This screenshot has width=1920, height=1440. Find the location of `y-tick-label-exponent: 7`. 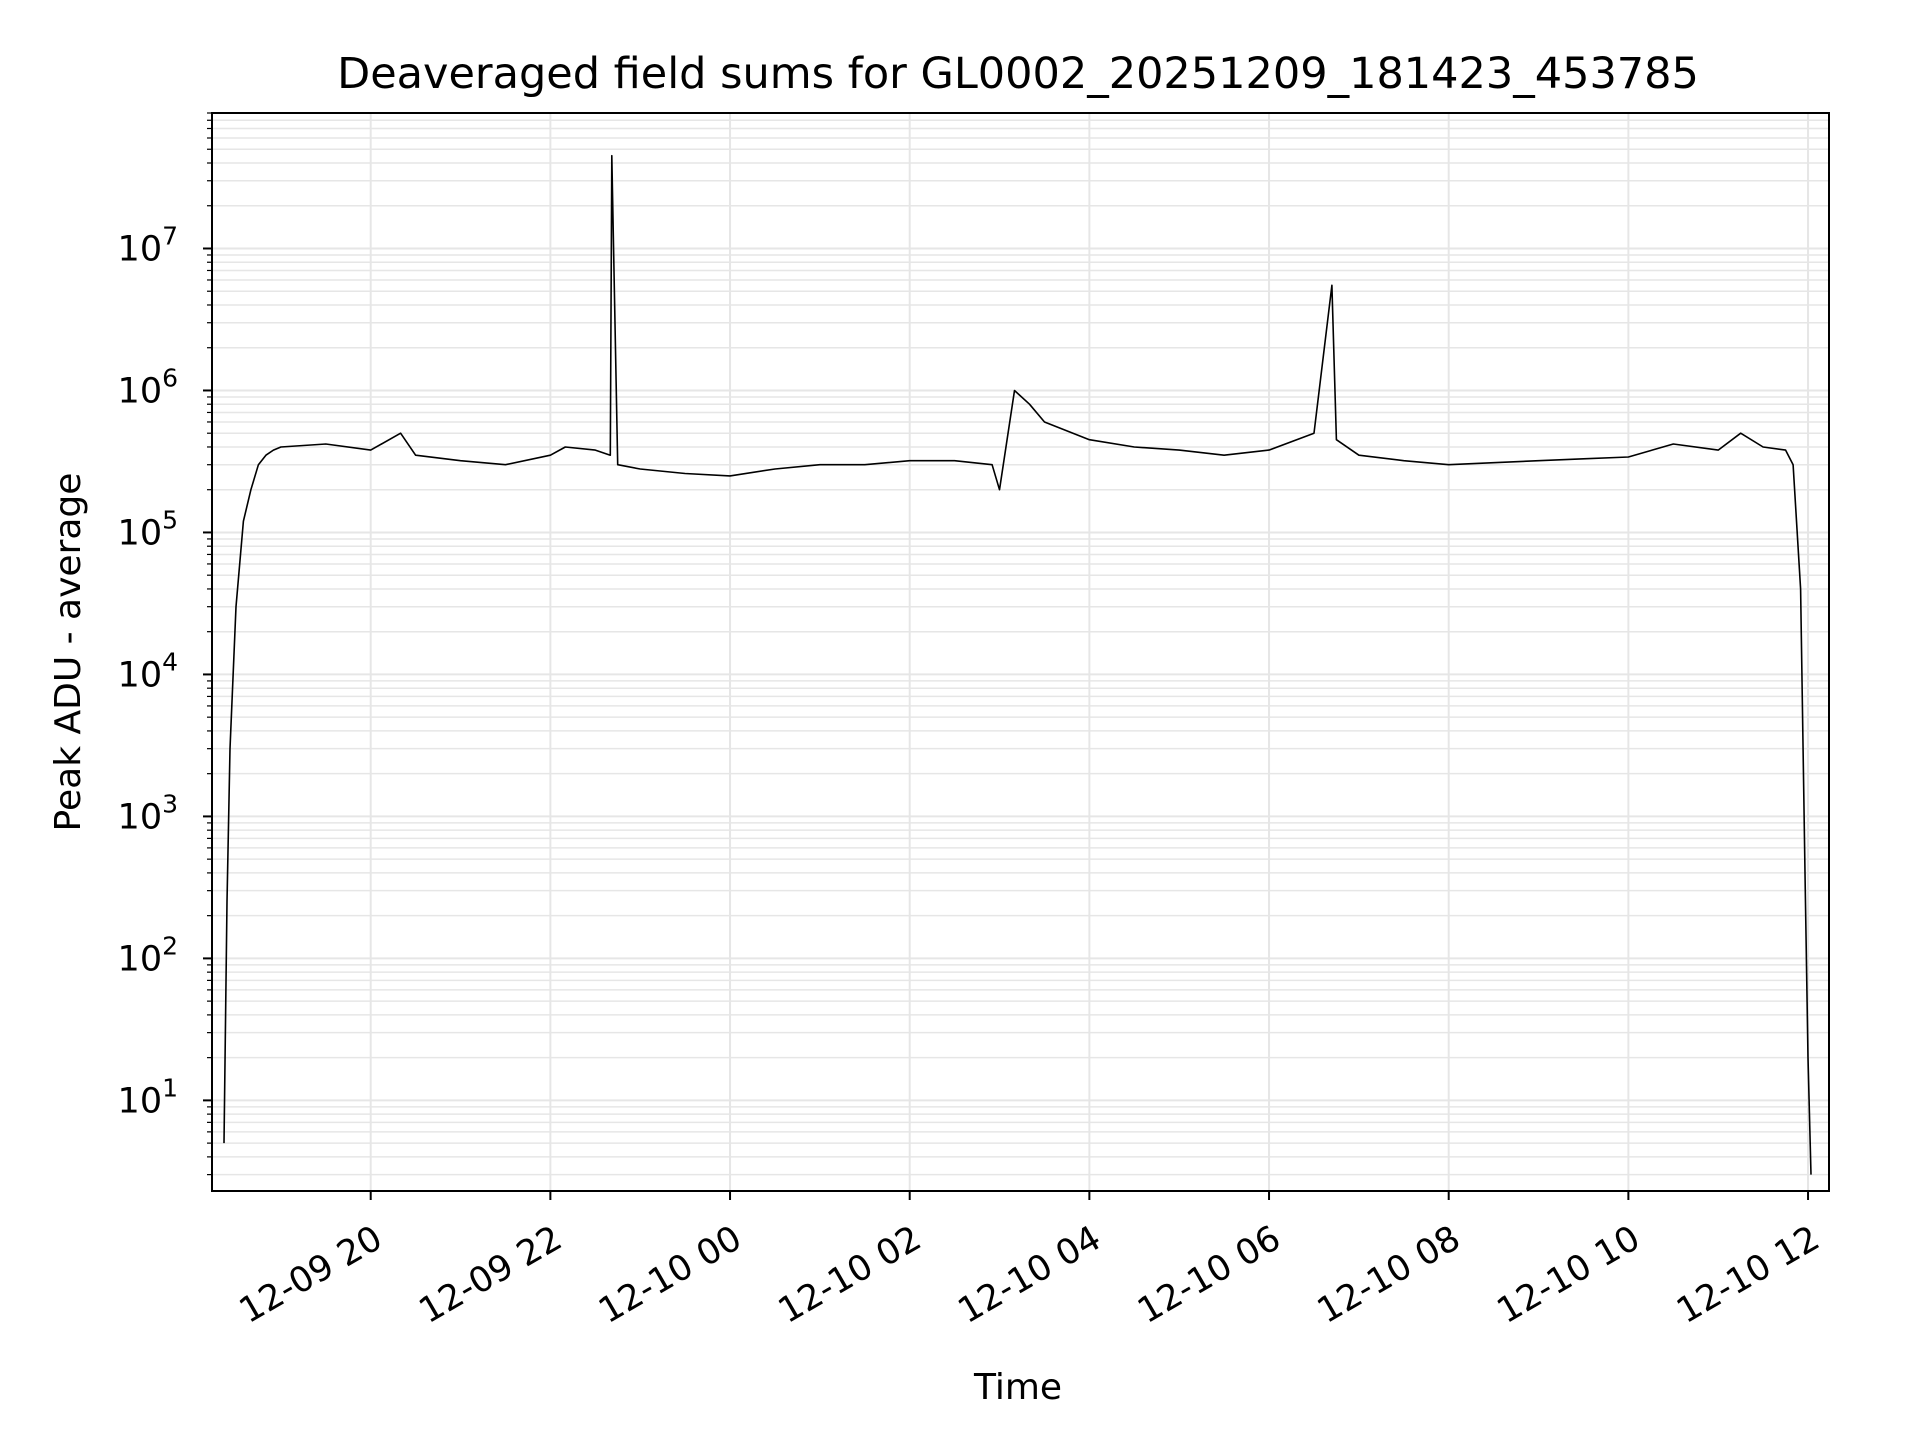

y-tick-label-exponent: 7 is located at coordinates (170, 235).